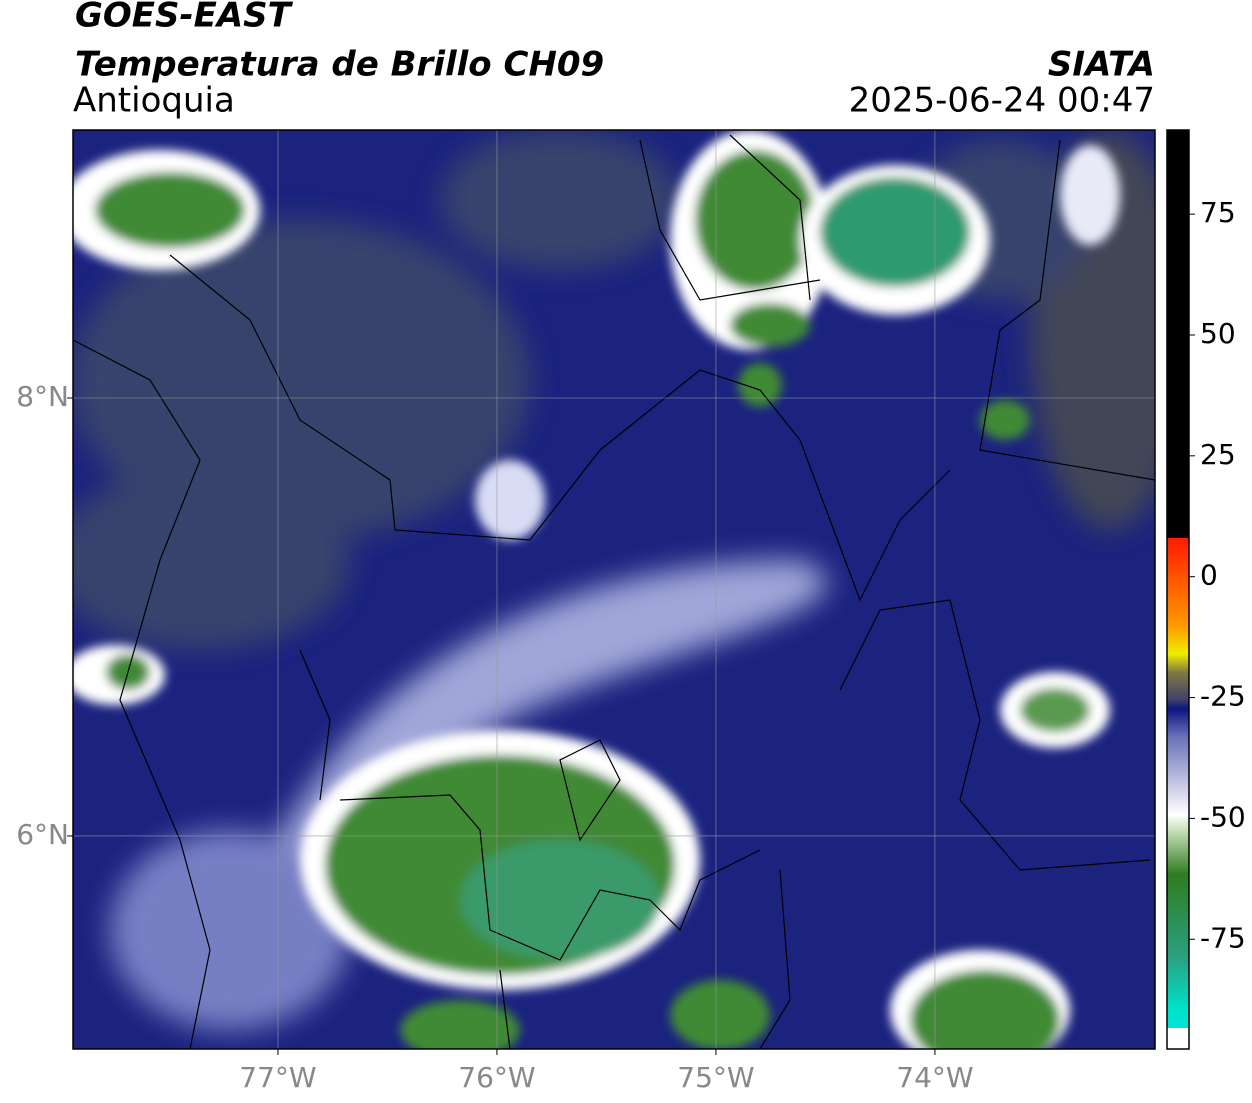 The height and width of the screenshot is (1103, 1252). I want to click on colorbar, so click(1178, 589).